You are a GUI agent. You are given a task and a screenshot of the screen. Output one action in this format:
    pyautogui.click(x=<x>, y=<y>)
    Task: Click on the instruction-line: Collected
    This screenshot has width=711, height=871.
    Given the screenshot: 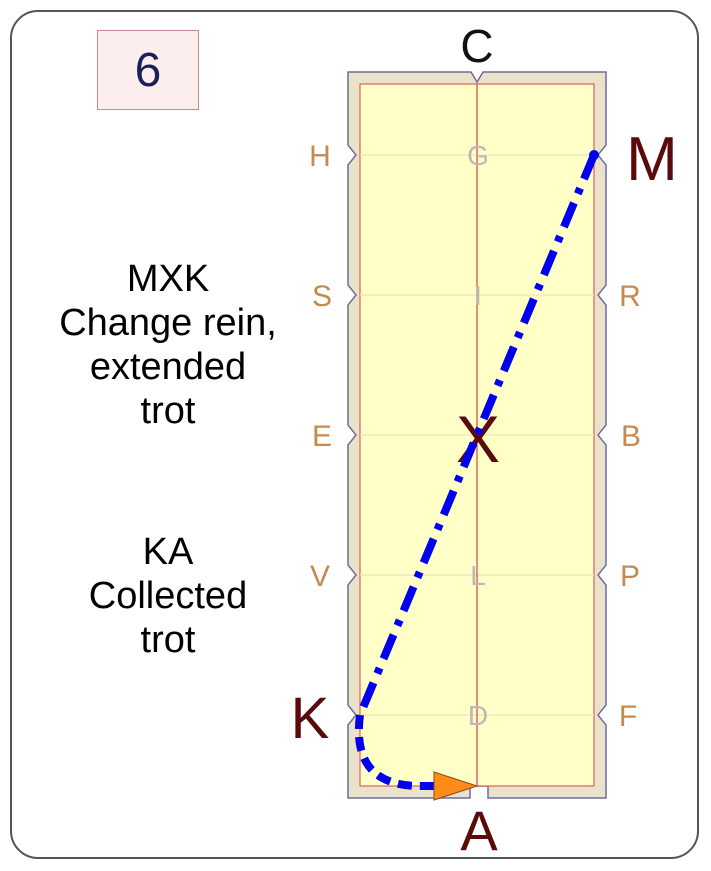 What is the action you would take?
    pyautogui.click(x=168, y=596)
    